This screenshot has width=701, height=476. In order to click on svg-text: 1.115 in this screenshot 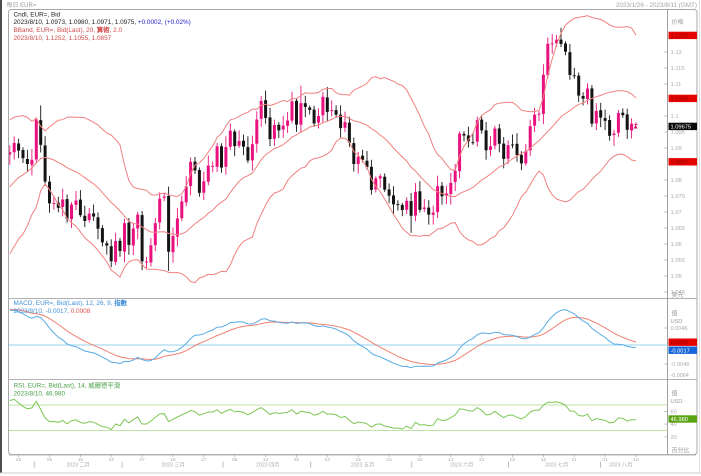, I will do `click(678, 69)`.